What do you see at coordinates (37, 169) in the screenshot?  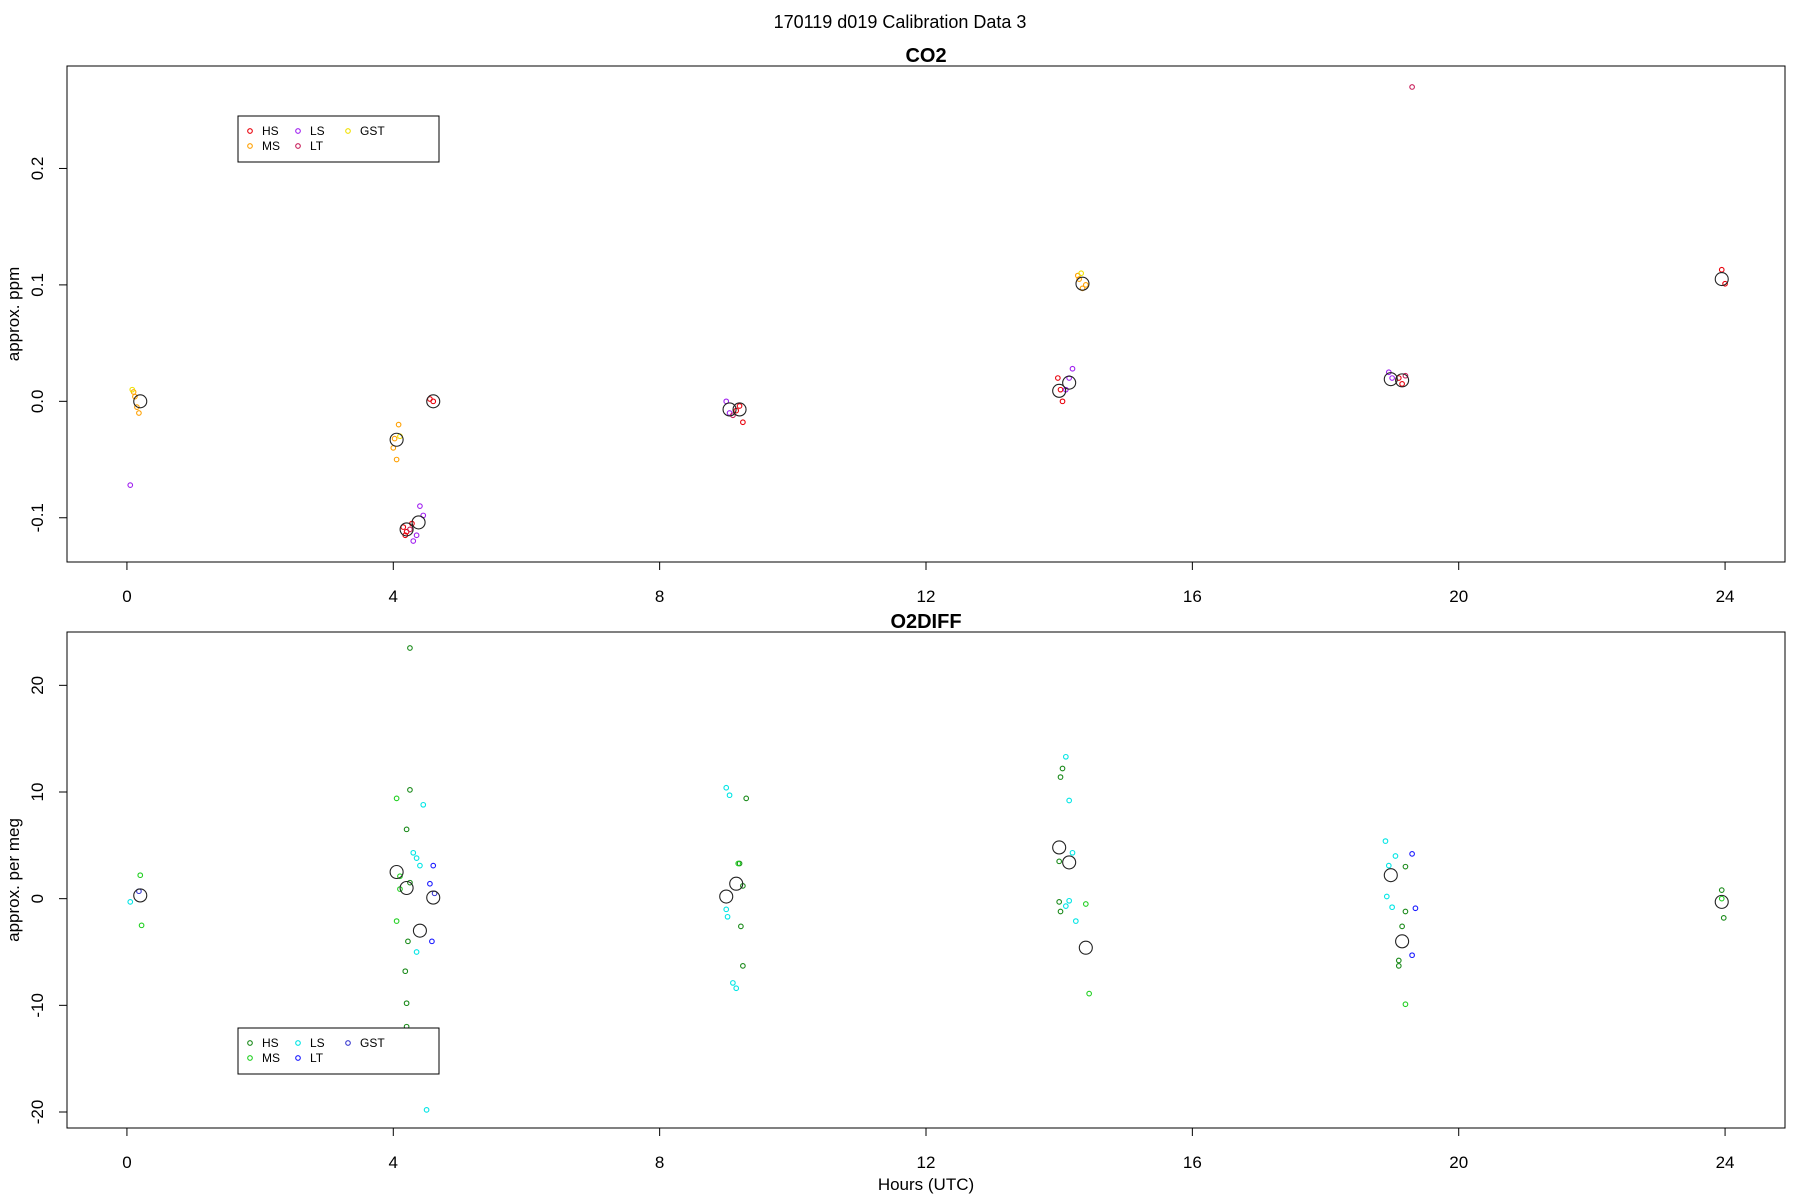 I see `y-tick-label: 0.2` at bounding box center [37, 169].